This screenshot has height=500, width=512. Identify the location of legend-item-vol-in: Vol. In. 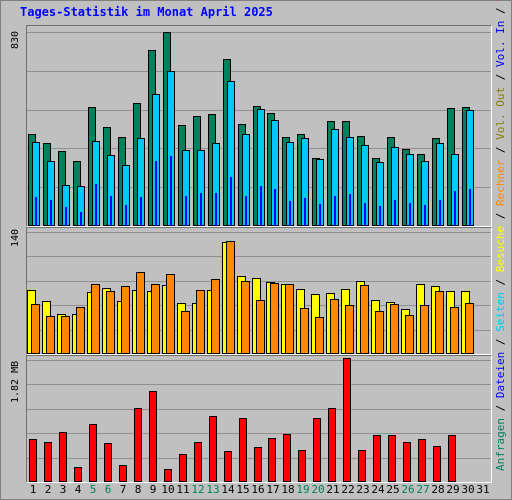
(500, 43).